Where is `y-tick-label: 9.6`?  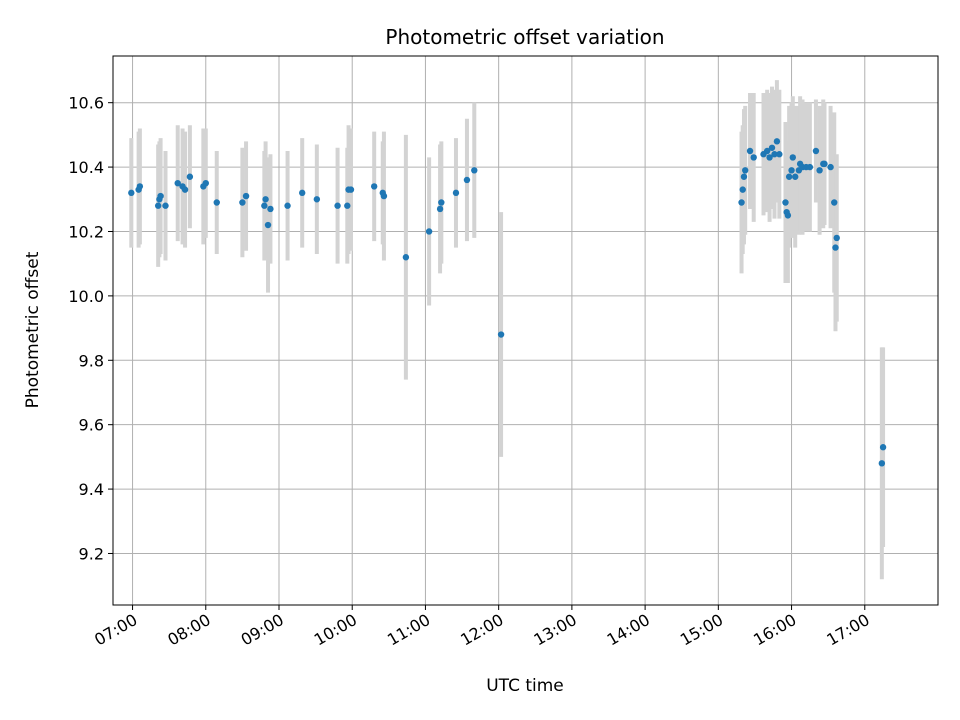 y-tick-label: 9.6 is located at coordinates (91, 425).